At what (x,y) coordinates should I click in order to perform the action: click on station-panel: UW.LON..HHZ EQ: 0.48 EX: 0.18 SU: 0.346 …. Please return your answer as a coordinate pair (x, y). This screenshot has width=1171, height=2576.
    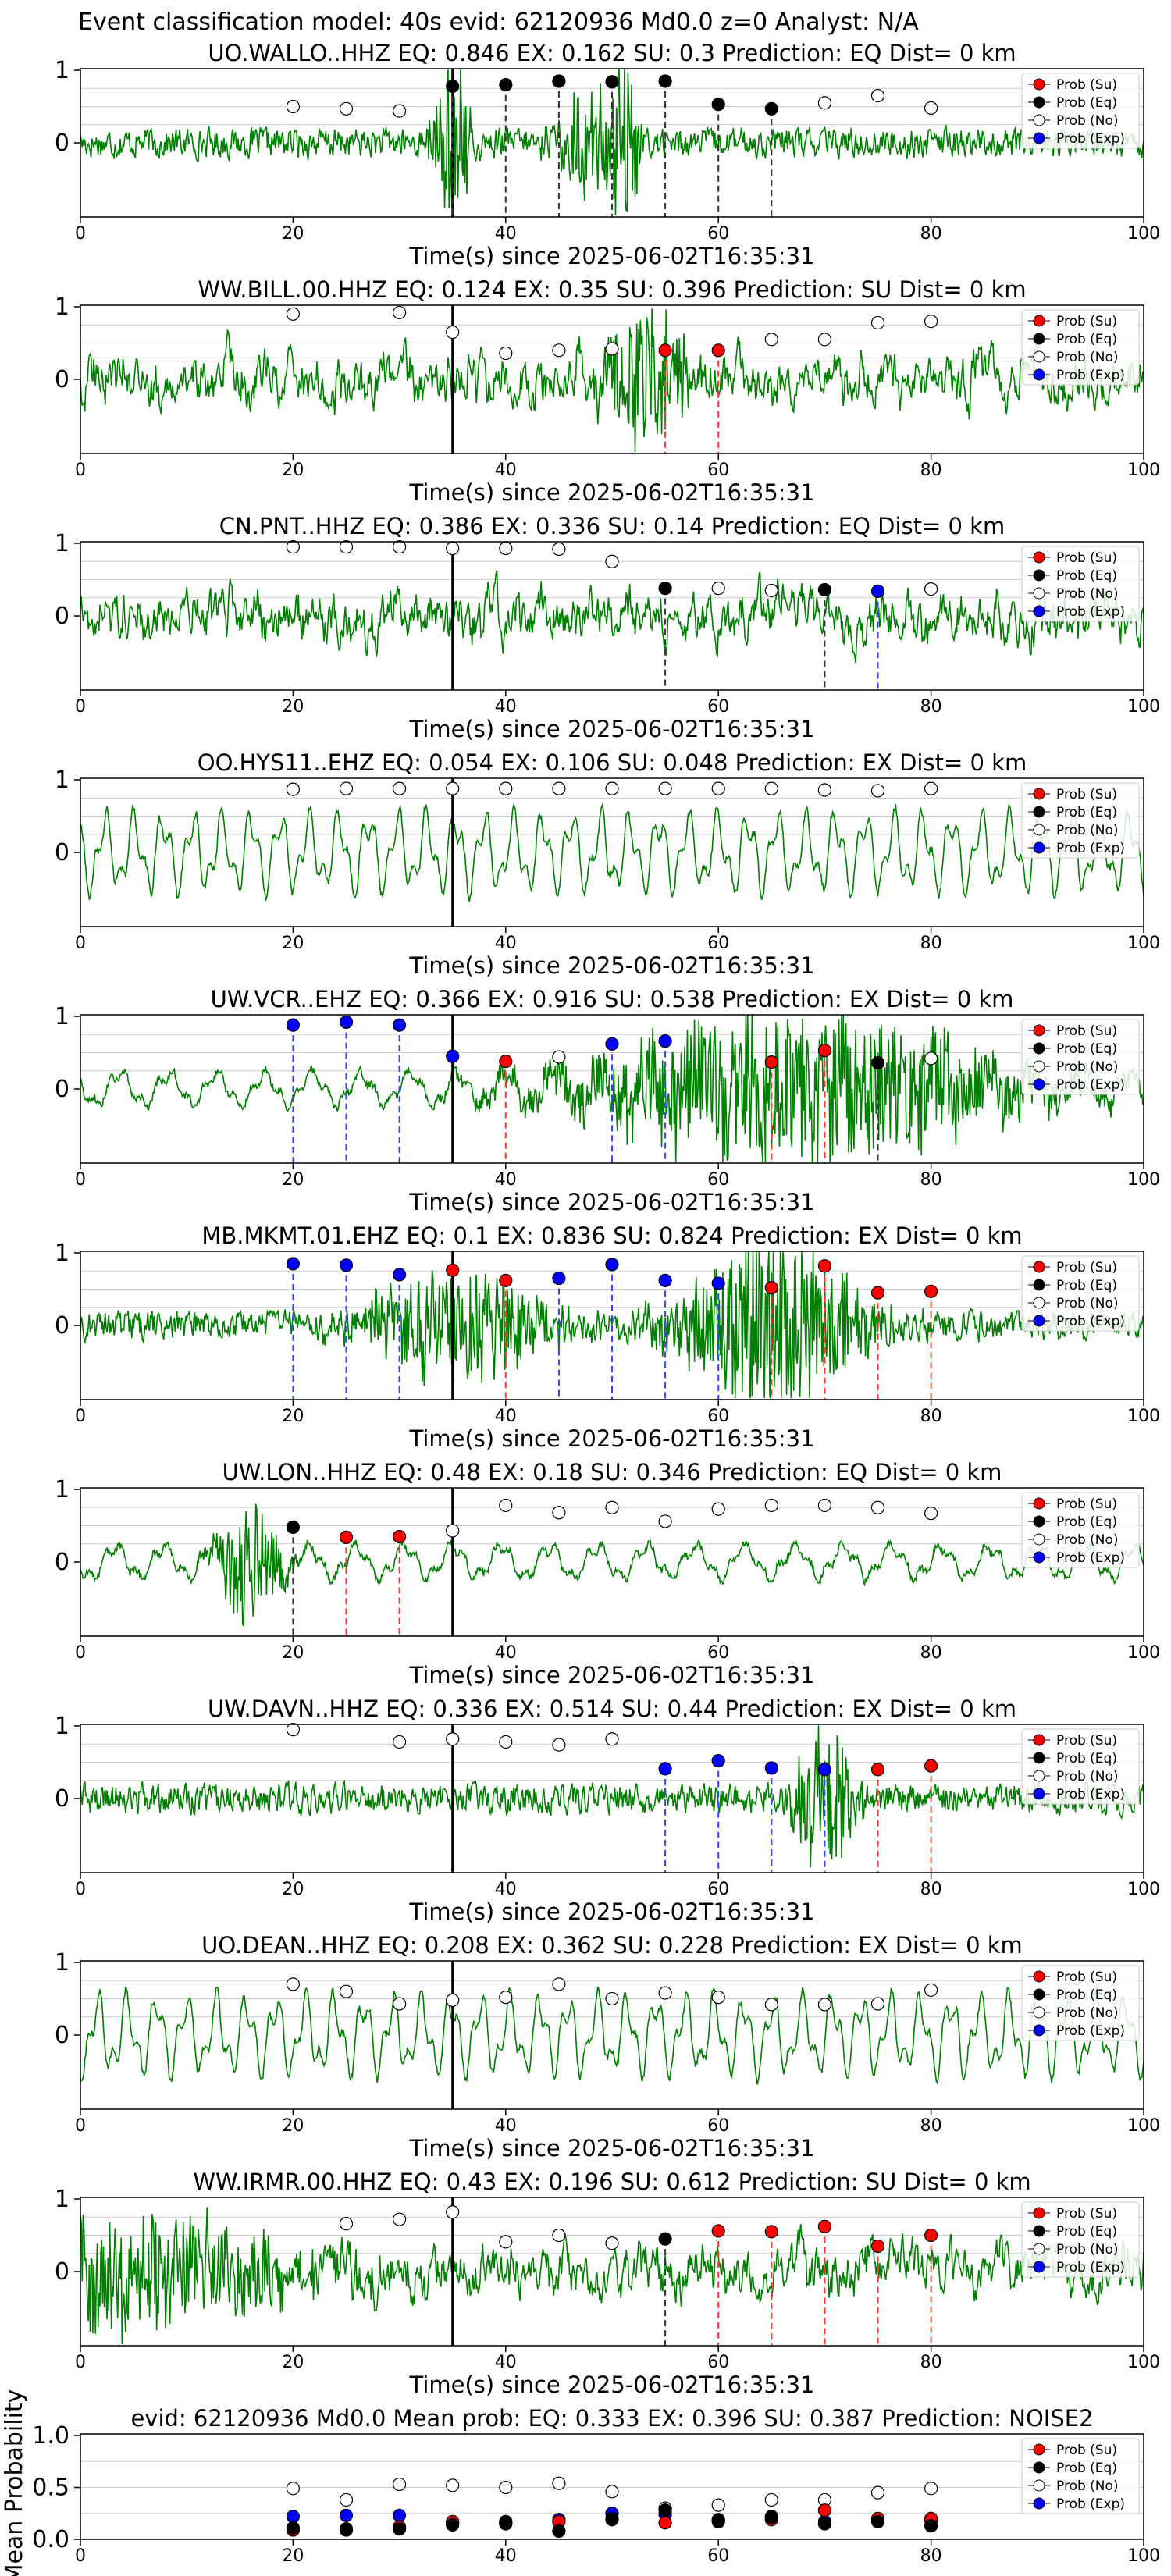
    Looking at the image, I should click on (607, 1573).